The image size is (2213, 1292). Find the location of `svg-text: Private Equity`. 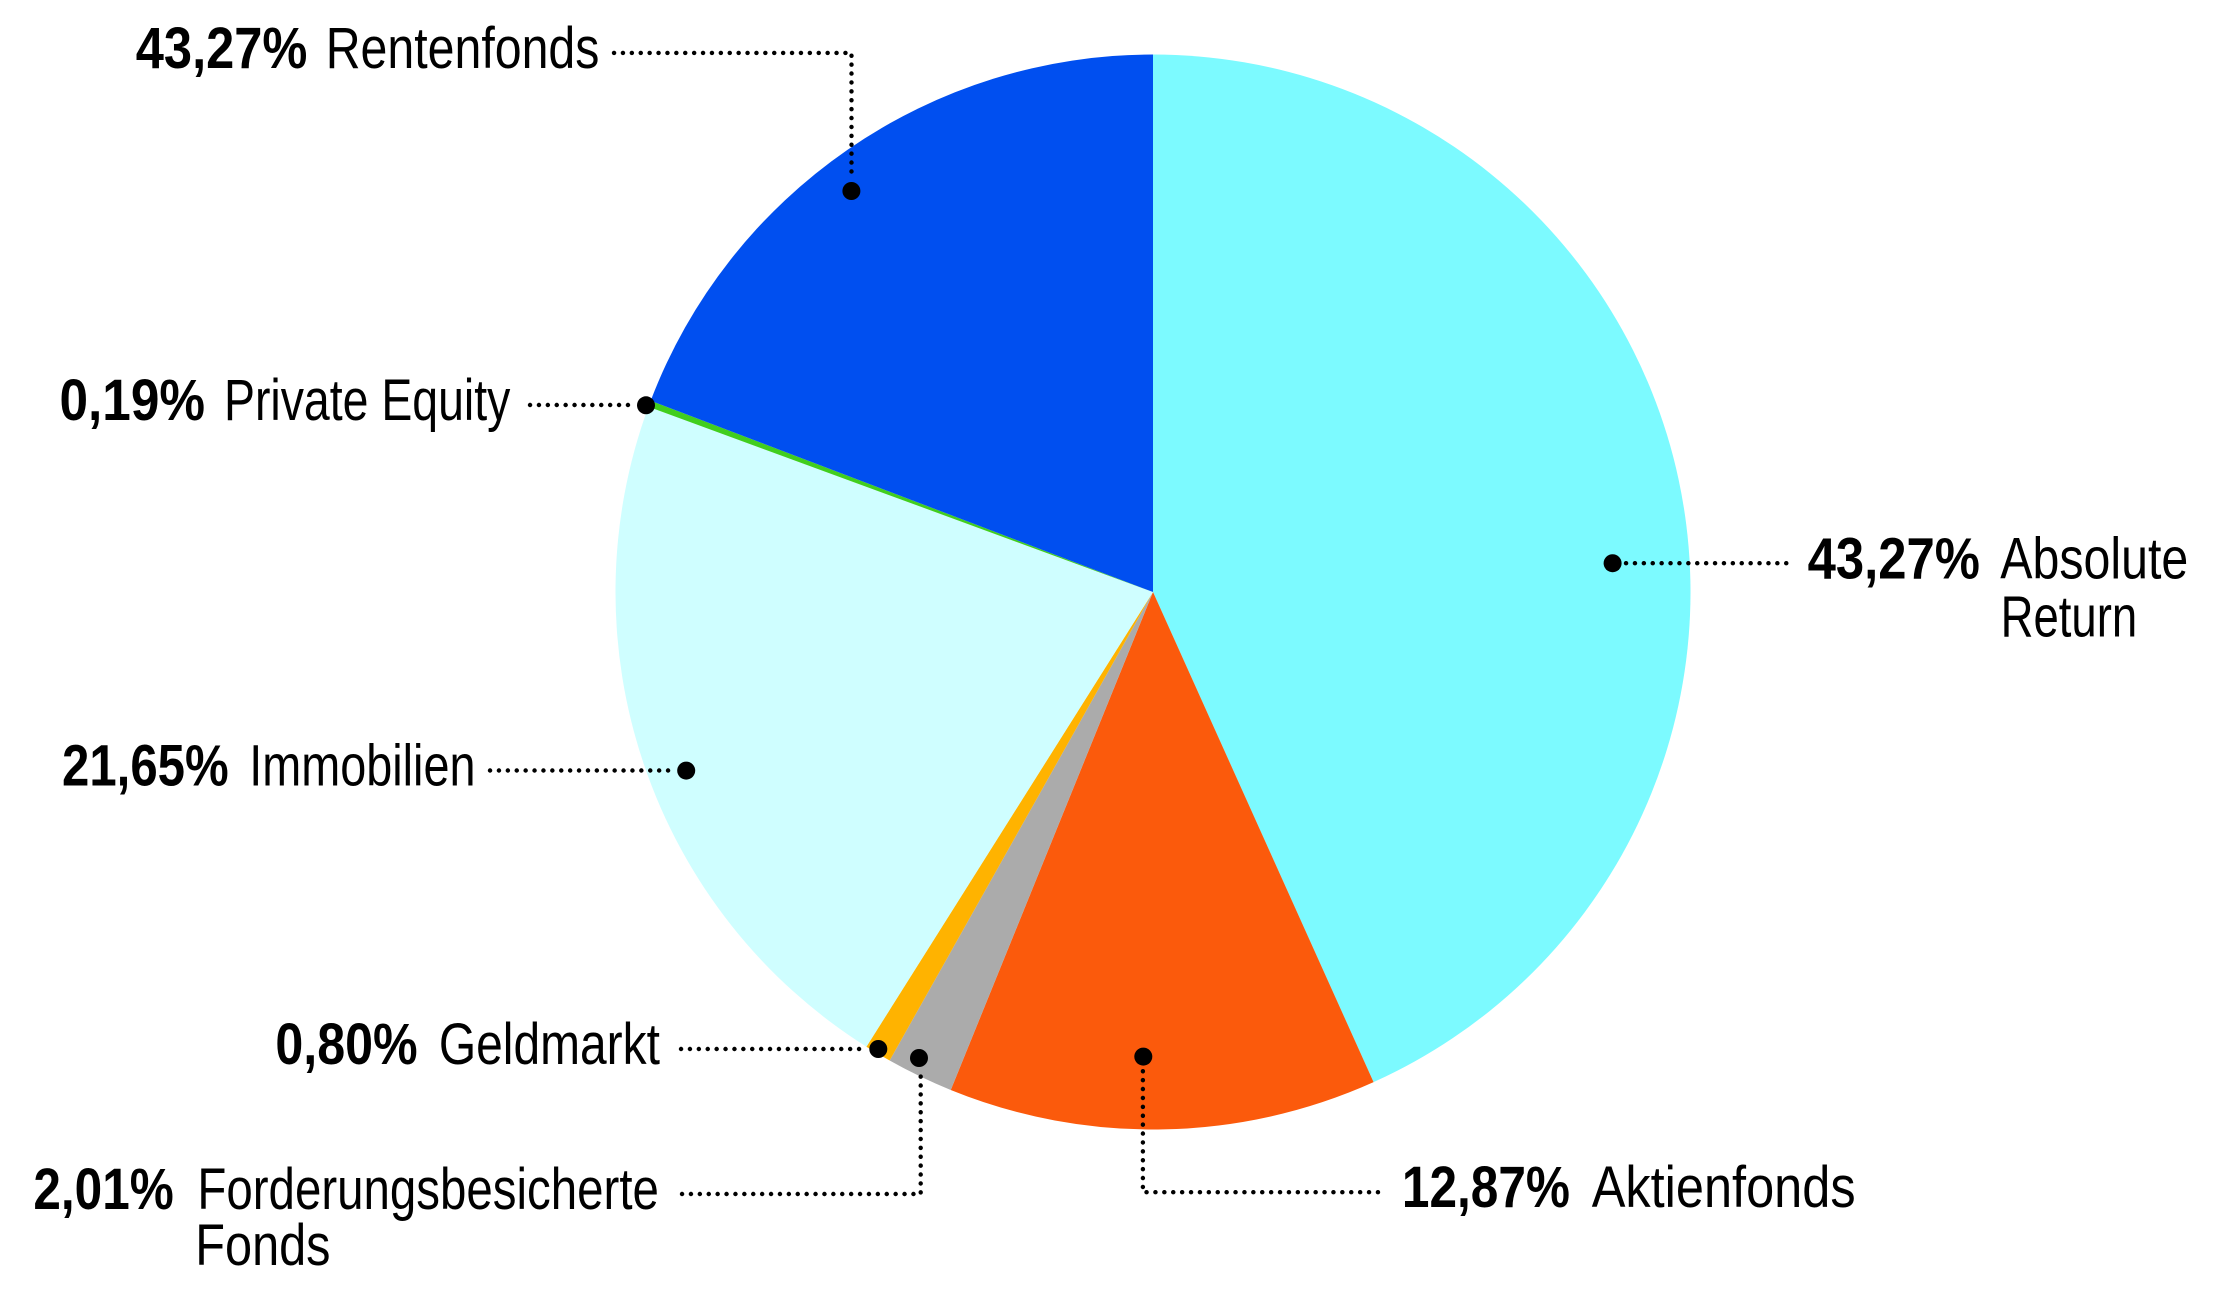

svg-text: Private Equity is located at coordinates (367, 400).